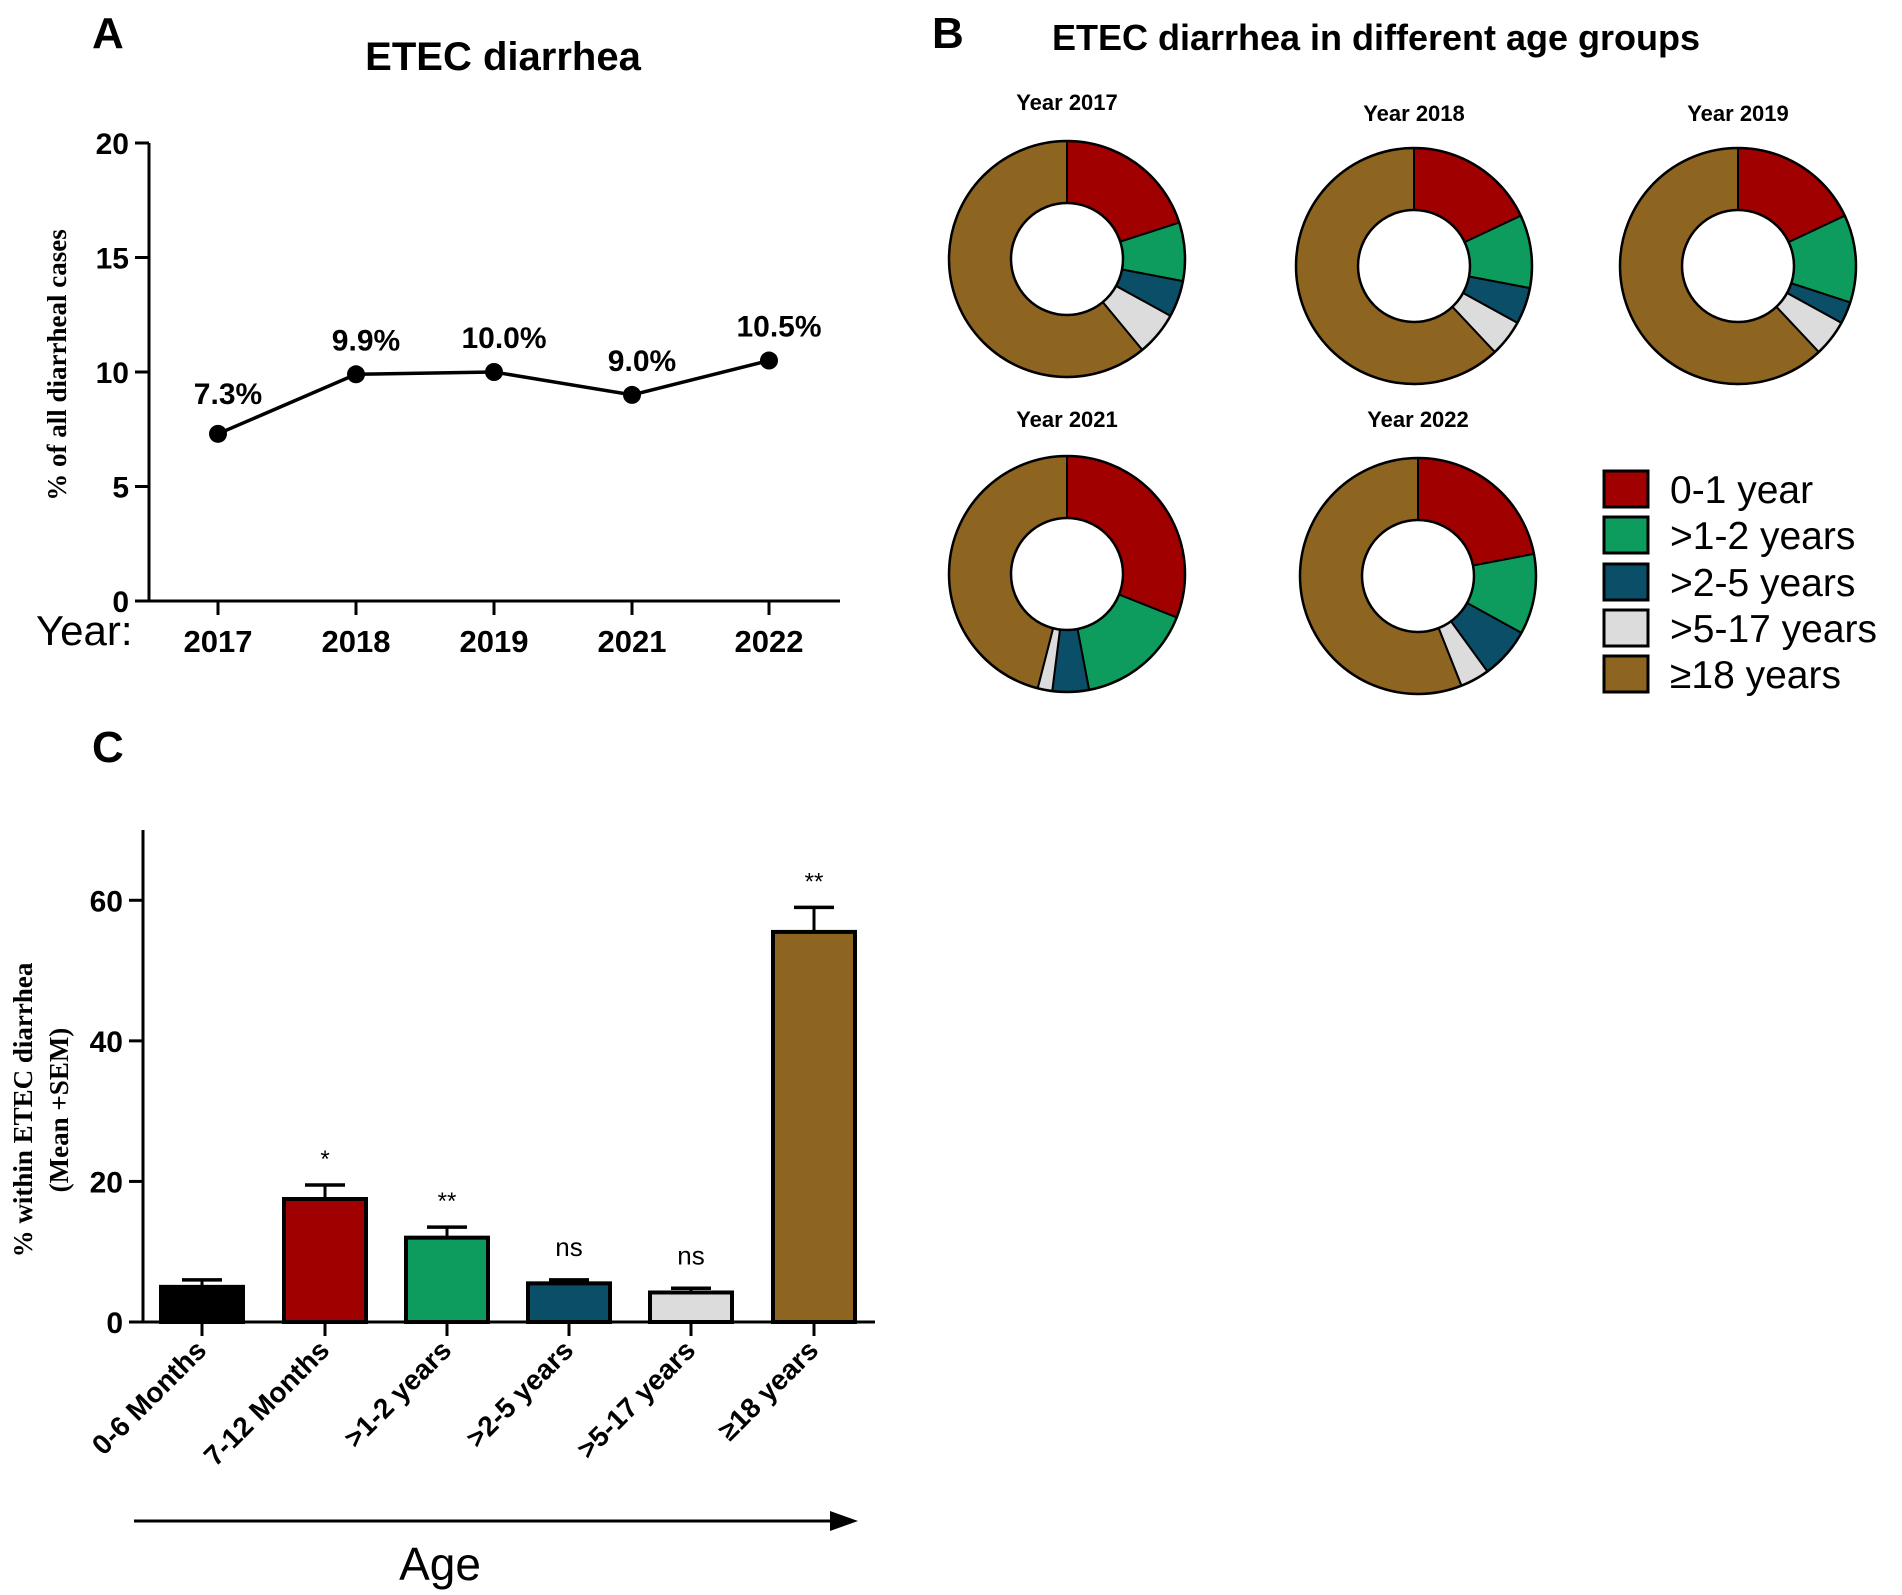 This screenshot has width=1902, height=1595. What do you see at coordinates (508, 1096) in the screenshot?
I see `panel-c-marks: ***ns ns**` at bounding box center [508, 1096].